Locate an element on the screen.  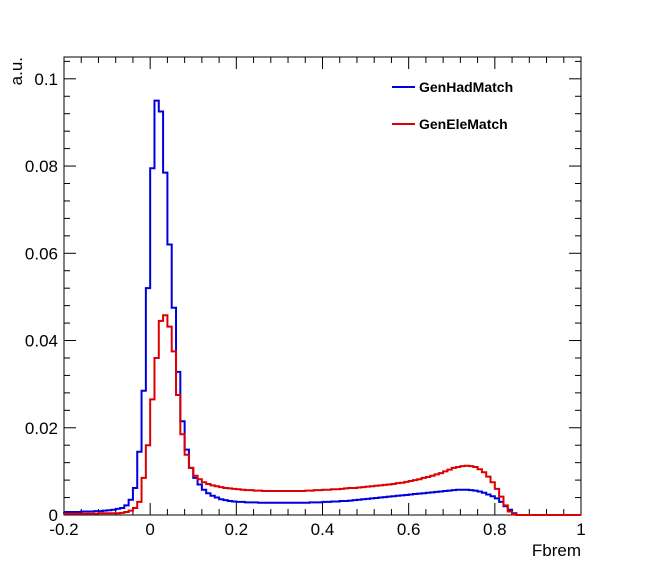
legend: GenHadMatch GenEleMatch is located at coordinates (452, 105).